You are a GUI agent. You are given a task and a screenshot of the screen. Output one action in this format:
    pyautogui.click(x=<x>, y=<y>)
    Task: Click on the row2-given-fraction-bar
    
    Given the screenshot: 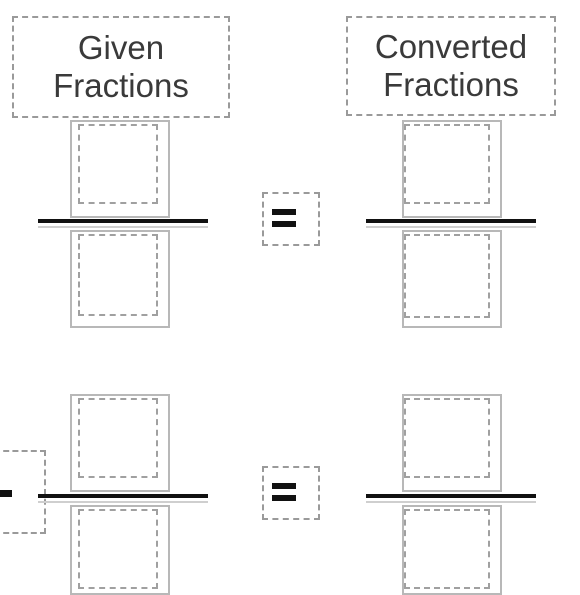 What is the action you would take?
    pyautogui.click(x=123, y=496)
    